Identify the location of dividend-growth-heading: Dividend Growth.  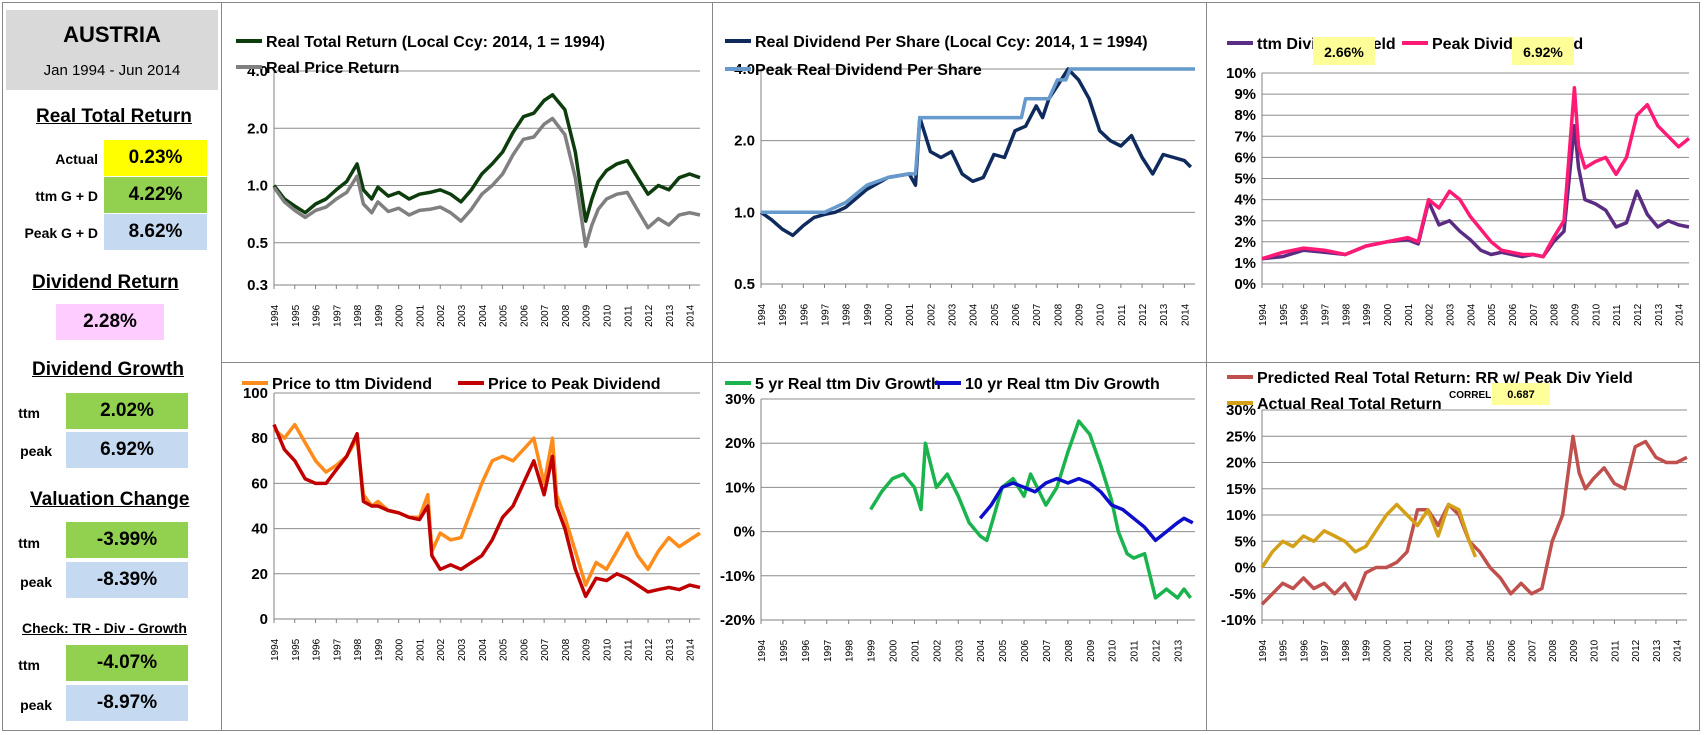
(108, 369).